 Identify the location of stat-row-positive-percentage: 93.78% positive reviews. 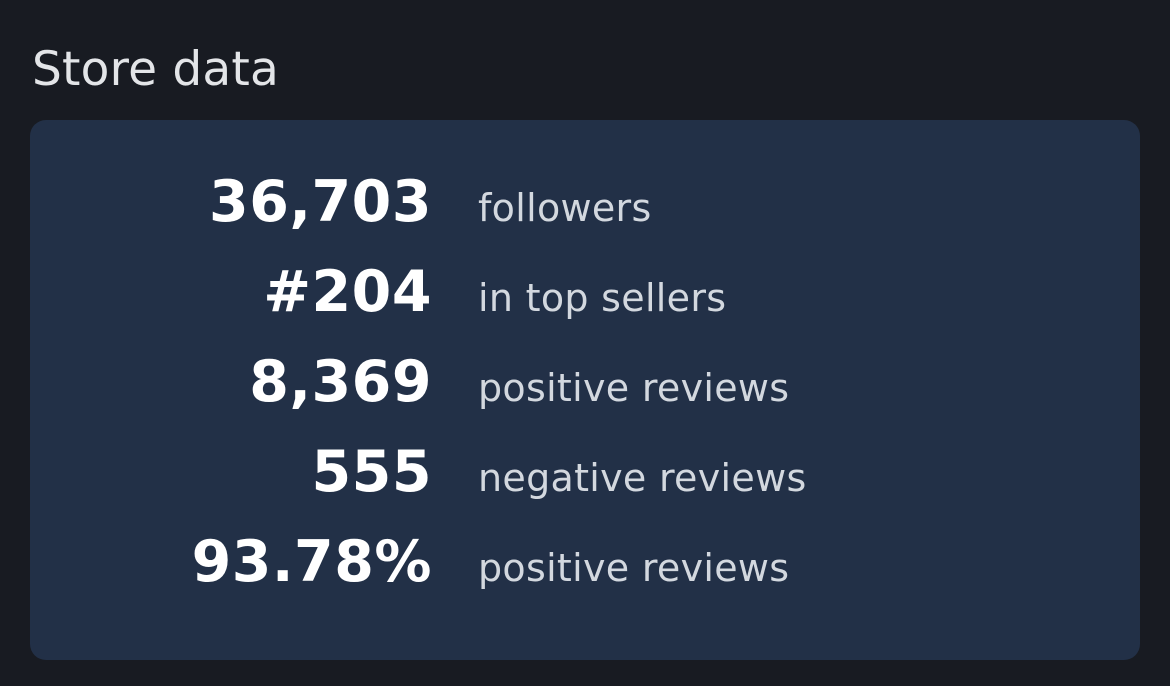
(585, 579).